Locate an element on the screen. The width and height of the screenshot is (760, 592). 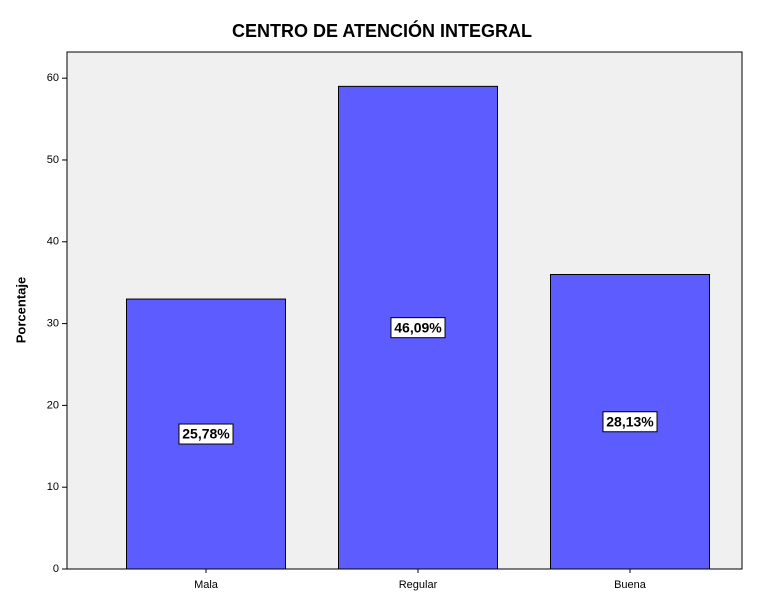
annotation: 46,09% is located at coordinates (418, 327).